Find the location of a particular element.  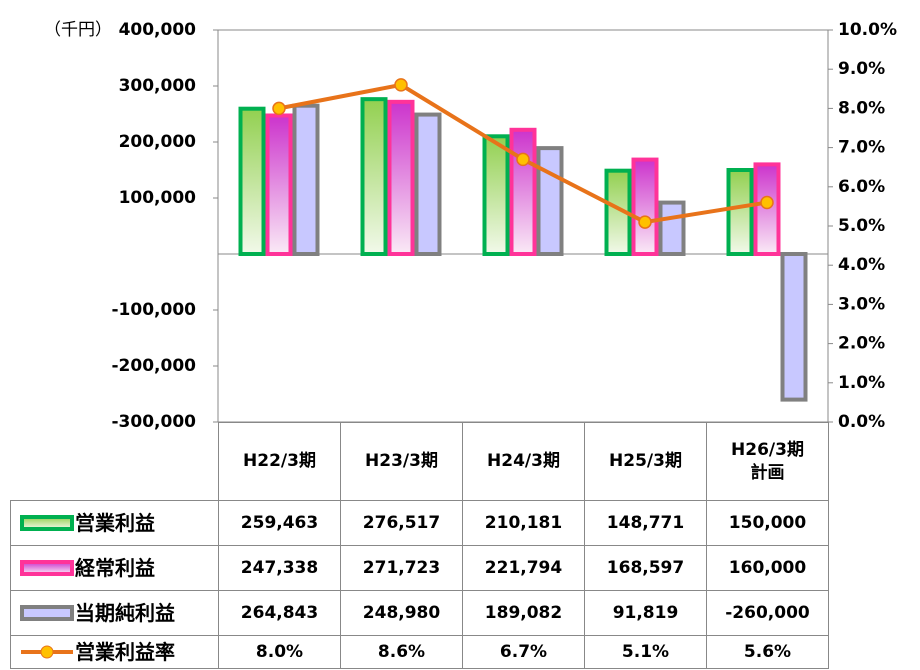

value-label: 276,517 is located at coordinates (401, 522).